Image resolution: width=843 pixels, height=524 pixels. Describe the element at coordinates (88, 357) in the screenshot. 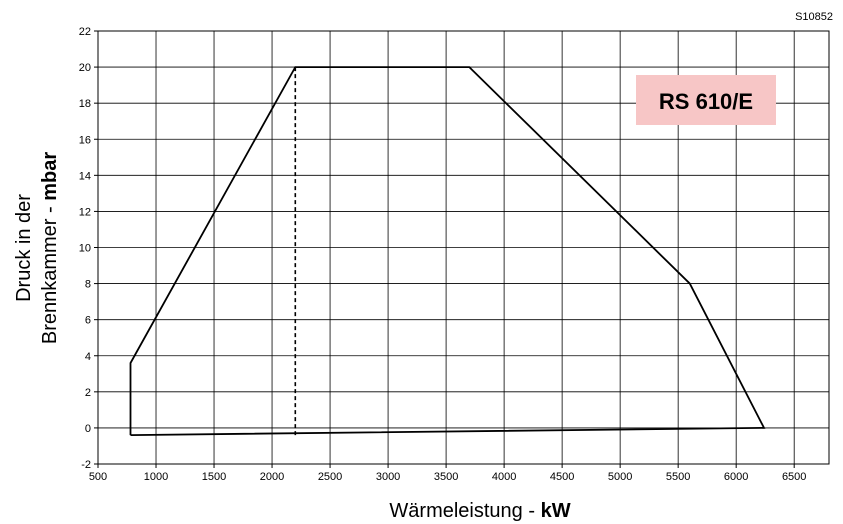

I see `y-tick-label: 4` at that location.